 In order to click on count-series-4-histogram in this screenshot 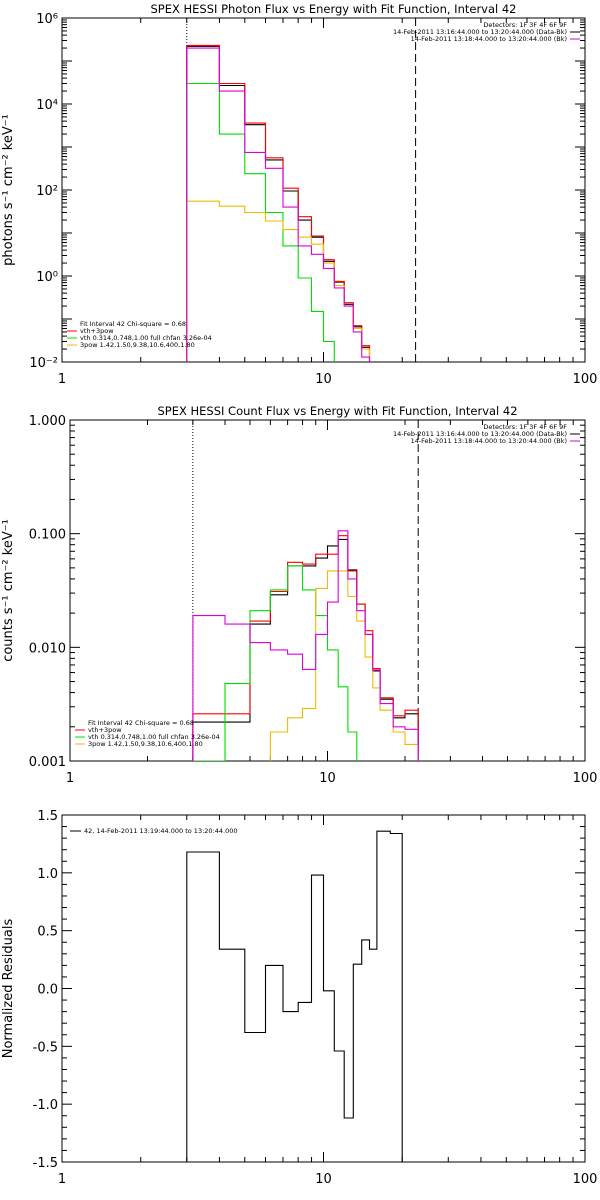, I will do `click(305, 645)`.